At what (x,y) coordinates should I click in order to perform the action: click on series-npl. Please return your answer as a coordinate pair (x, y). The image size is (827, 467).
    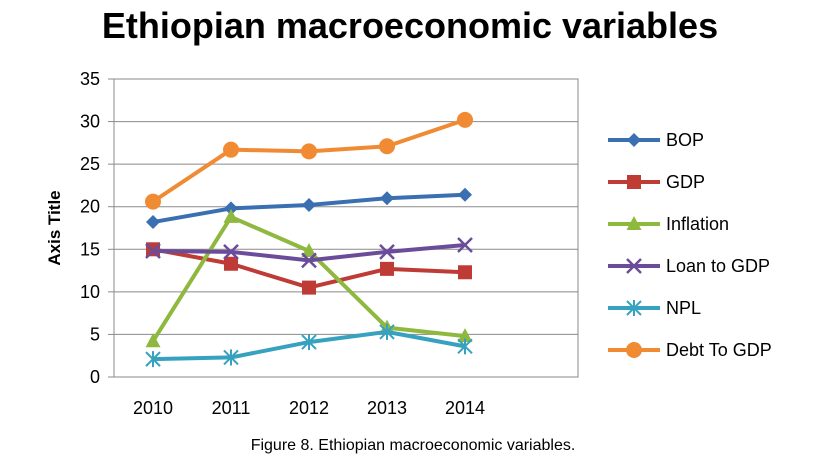
    Looking at the image, I should click on (309, 345).